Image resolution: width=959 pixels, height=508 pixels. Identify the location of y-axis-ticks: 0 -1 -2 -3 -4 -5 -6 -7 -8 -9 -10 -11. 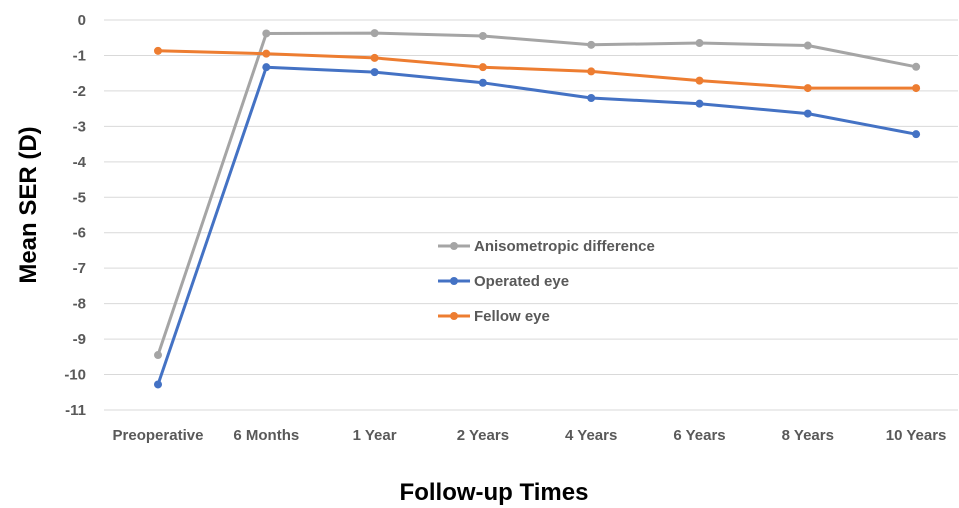
(75, 215).